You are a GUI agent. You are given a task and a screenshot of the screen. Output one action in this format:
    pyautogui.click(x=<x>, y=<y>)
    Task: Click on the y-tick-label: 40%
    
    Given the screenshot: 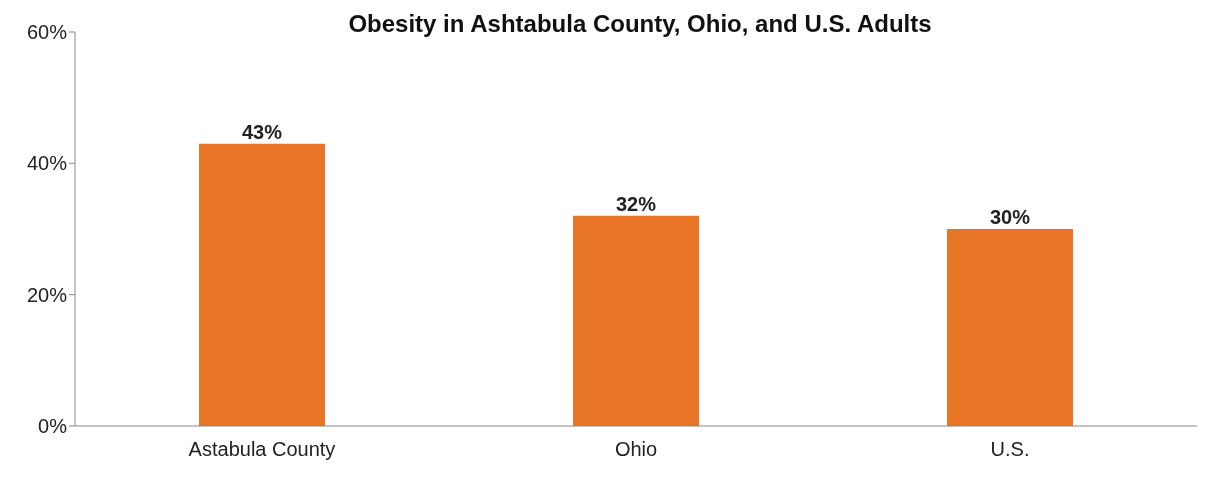 What is the action you would take?
    pyautogui.click(x=47, y=163)
    